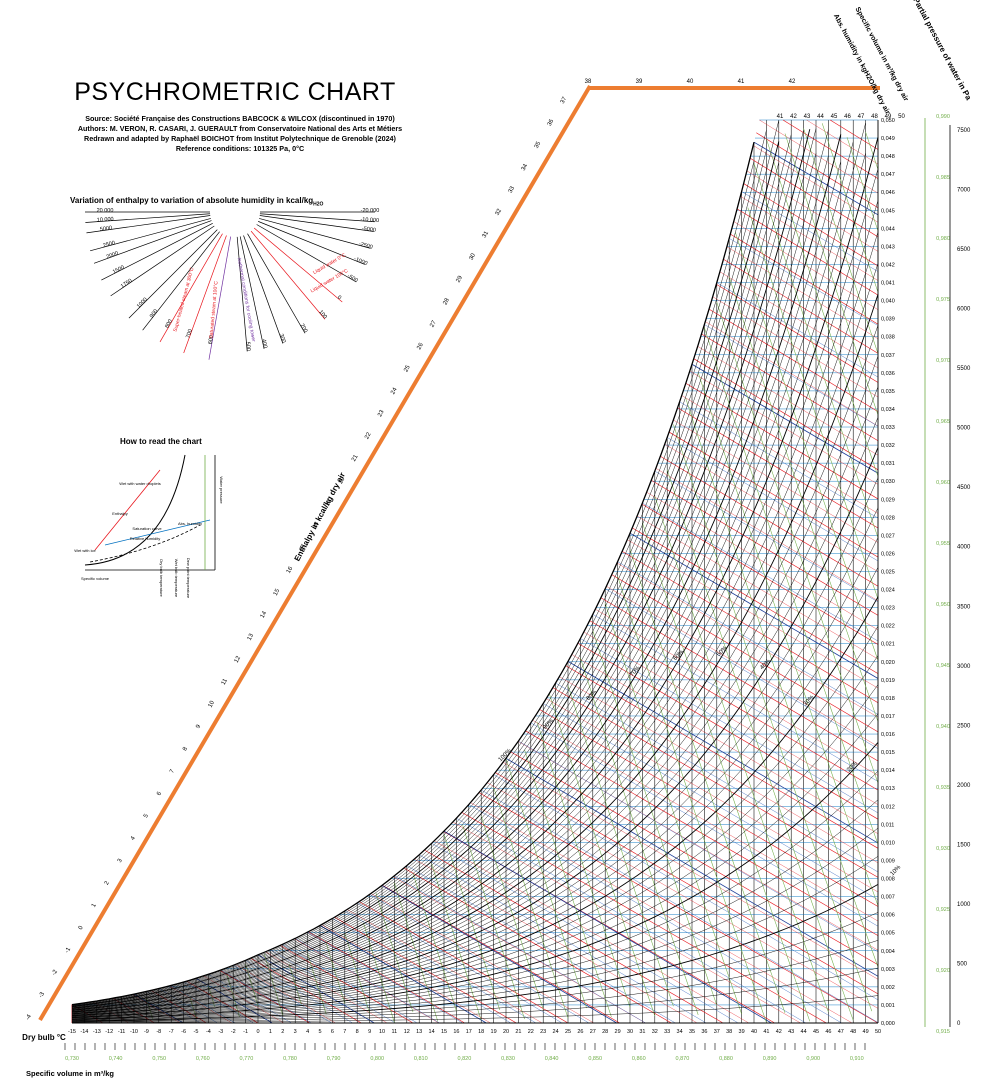 The height and width of the screenshot is (1089, 1005). I want to click on humidity-tick-label: 0,034, so click(888, 410).